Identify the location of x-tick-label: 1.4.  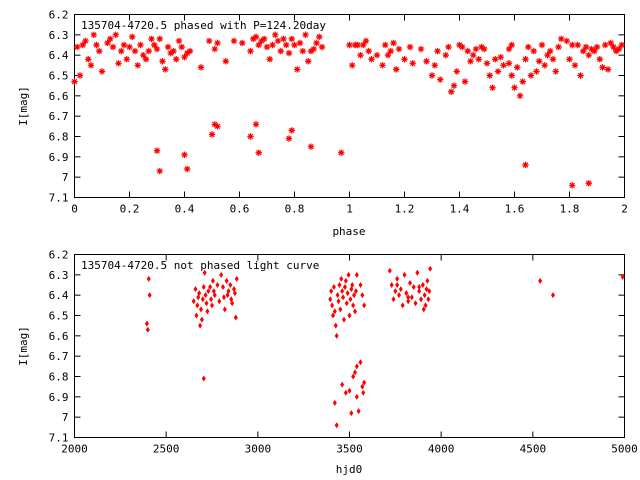
(460, 209).